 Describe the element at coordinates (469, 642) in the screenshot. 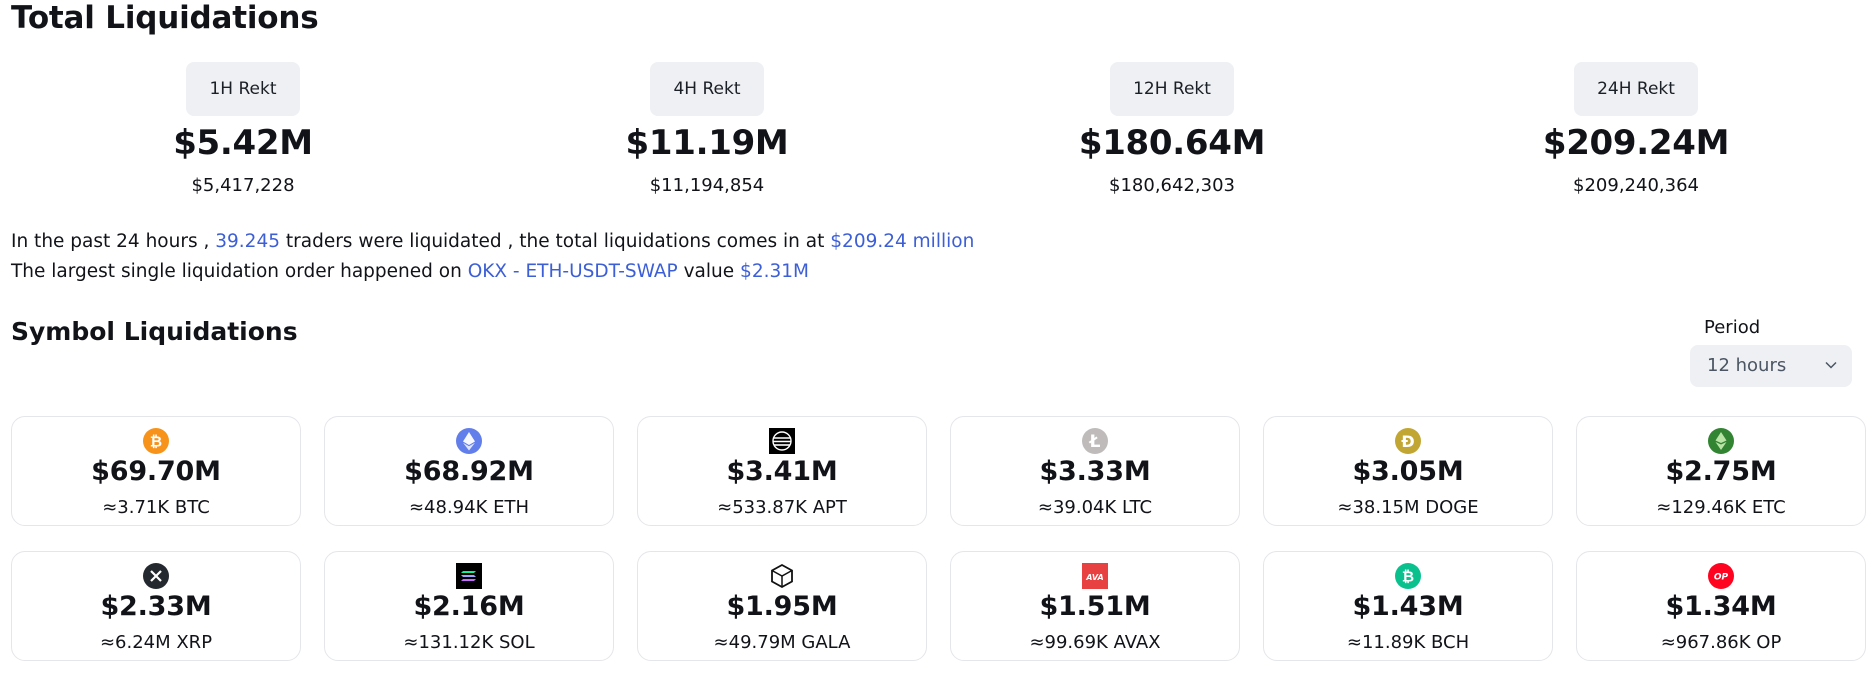

I see `symbol-quantity: ≈131.12K SOL` at that location.